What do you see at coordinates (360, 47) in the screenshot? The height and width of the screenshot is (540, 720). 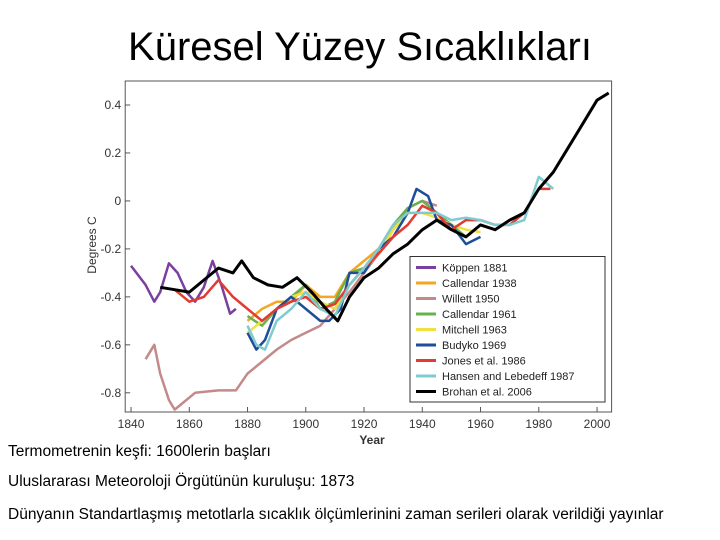 I see `slide-title: Küresel Yüzey Sıcaklıkları` at bounding box center [360, 47].